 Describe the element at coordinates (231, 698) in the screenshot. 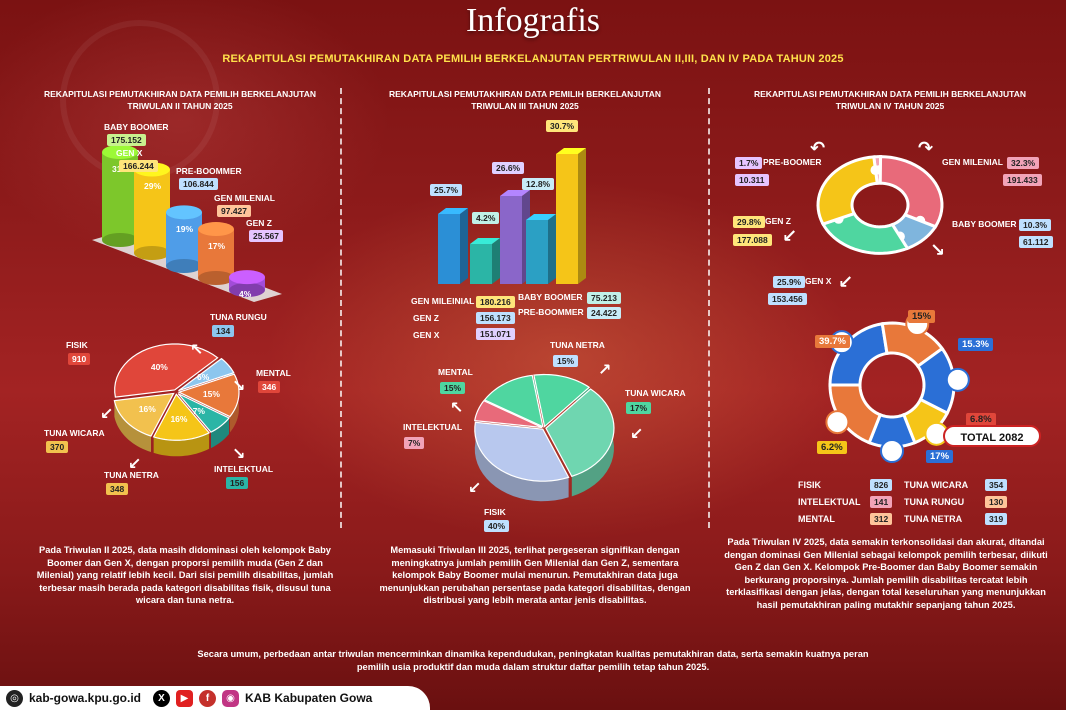

I see `instagram-icon: ◉` at that location.